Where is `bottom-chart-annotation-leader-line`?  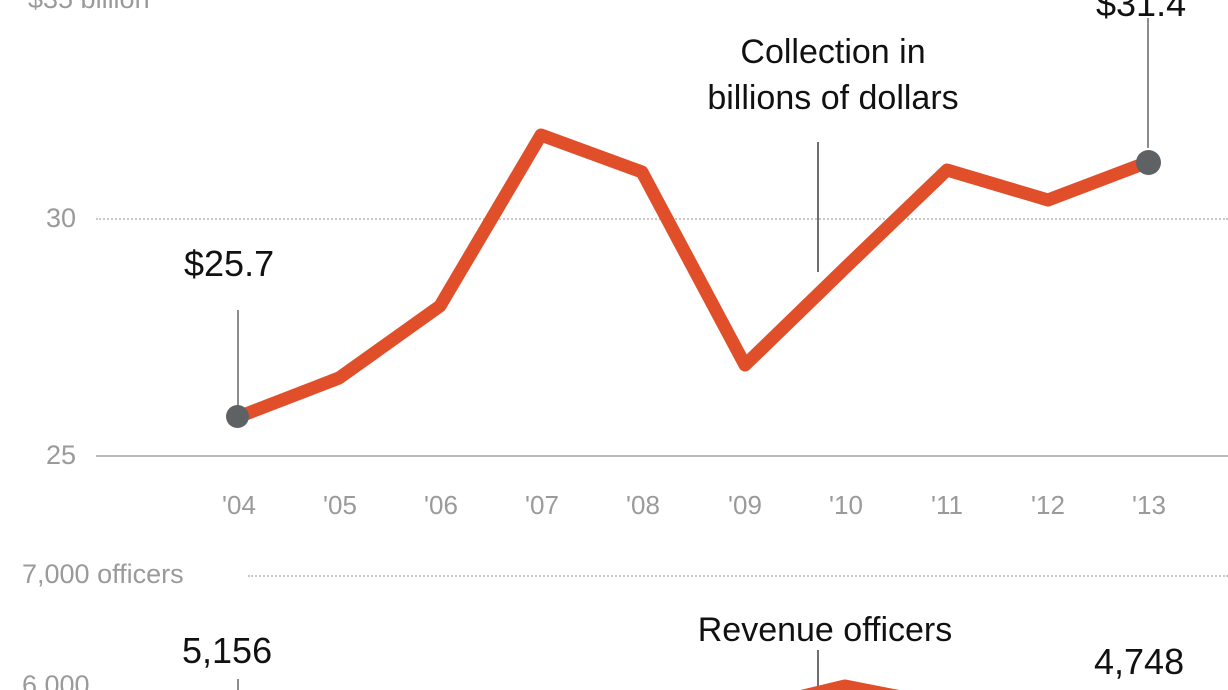 bottom-chart-annotation-leader-line is located at coordinates (818, 670).